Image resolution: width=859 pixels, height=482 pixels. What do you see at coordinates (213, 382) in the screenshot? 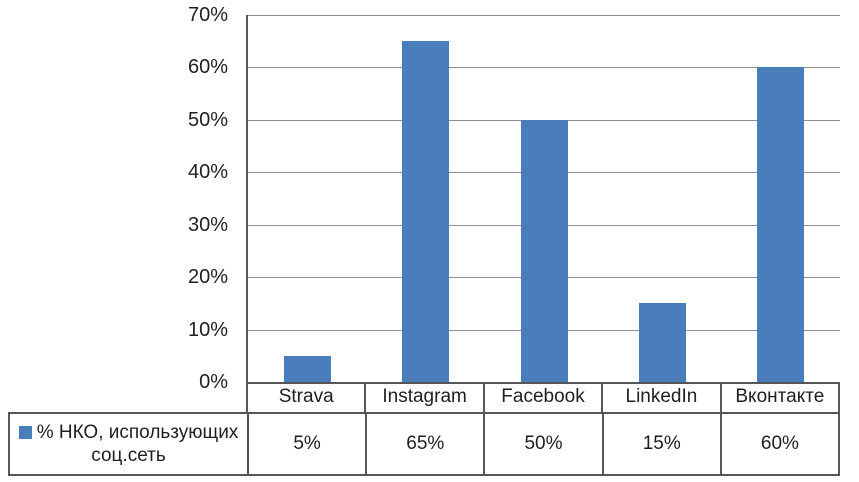
I see `y-tick-label: 0%` at bounding box center [213, 382].